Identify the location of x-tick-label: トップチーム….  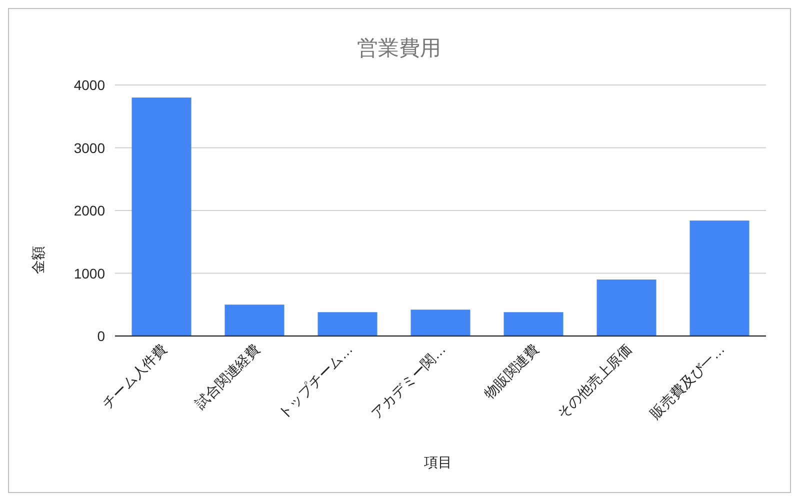
(315, 381).